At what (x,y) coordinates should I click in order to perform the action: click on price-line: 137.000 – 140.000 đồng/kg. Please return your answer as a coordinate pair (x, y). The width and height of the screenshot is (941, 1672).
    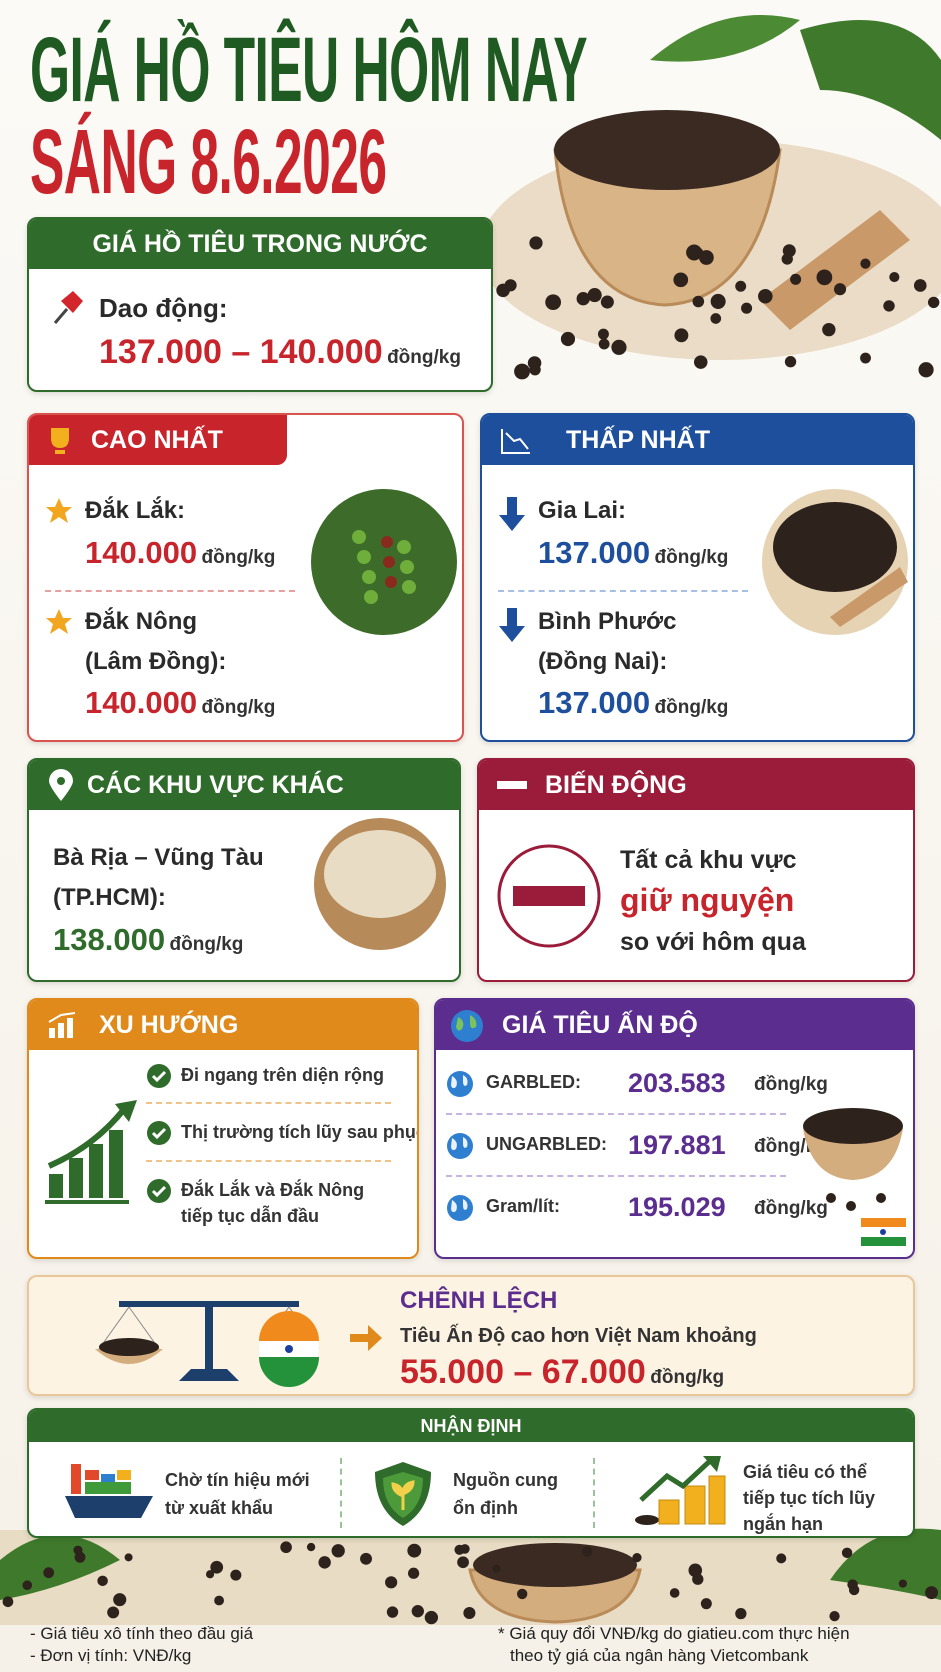
    Looking at the image, I should click on (280, 352).